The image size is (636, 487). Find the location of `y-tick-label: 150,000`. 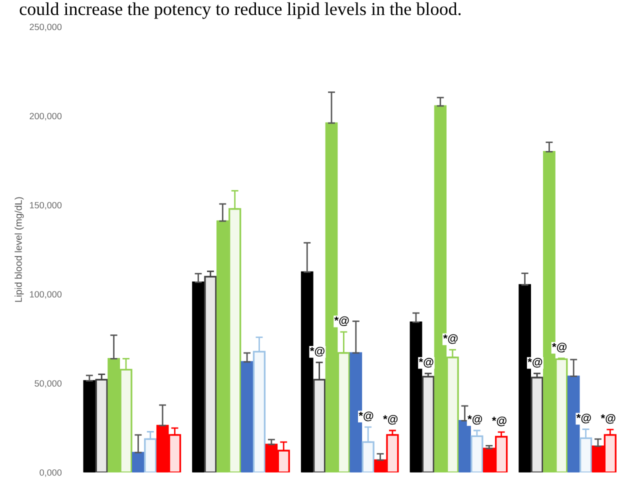

y-tick-label: 150,000 is located at coordinates (46, 206).